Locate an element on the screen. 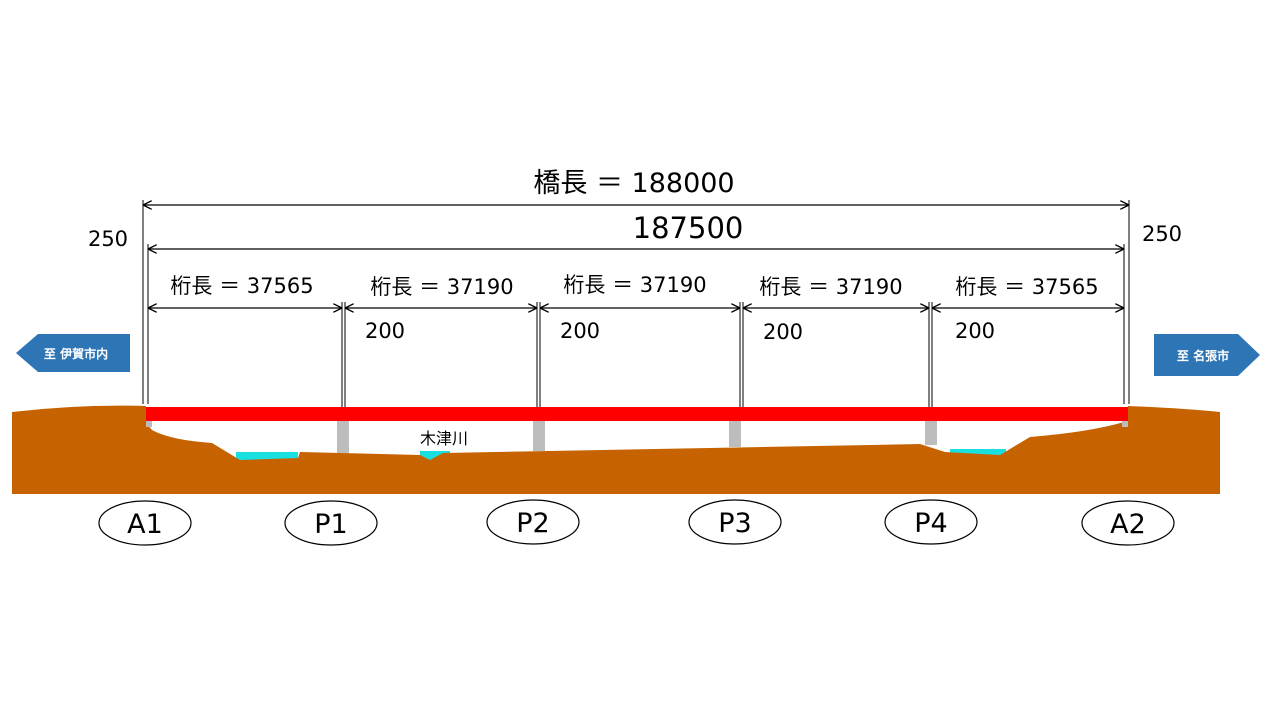 The image size is (1280, 720). support-marker: P3 is located at coordinates (735, 522).